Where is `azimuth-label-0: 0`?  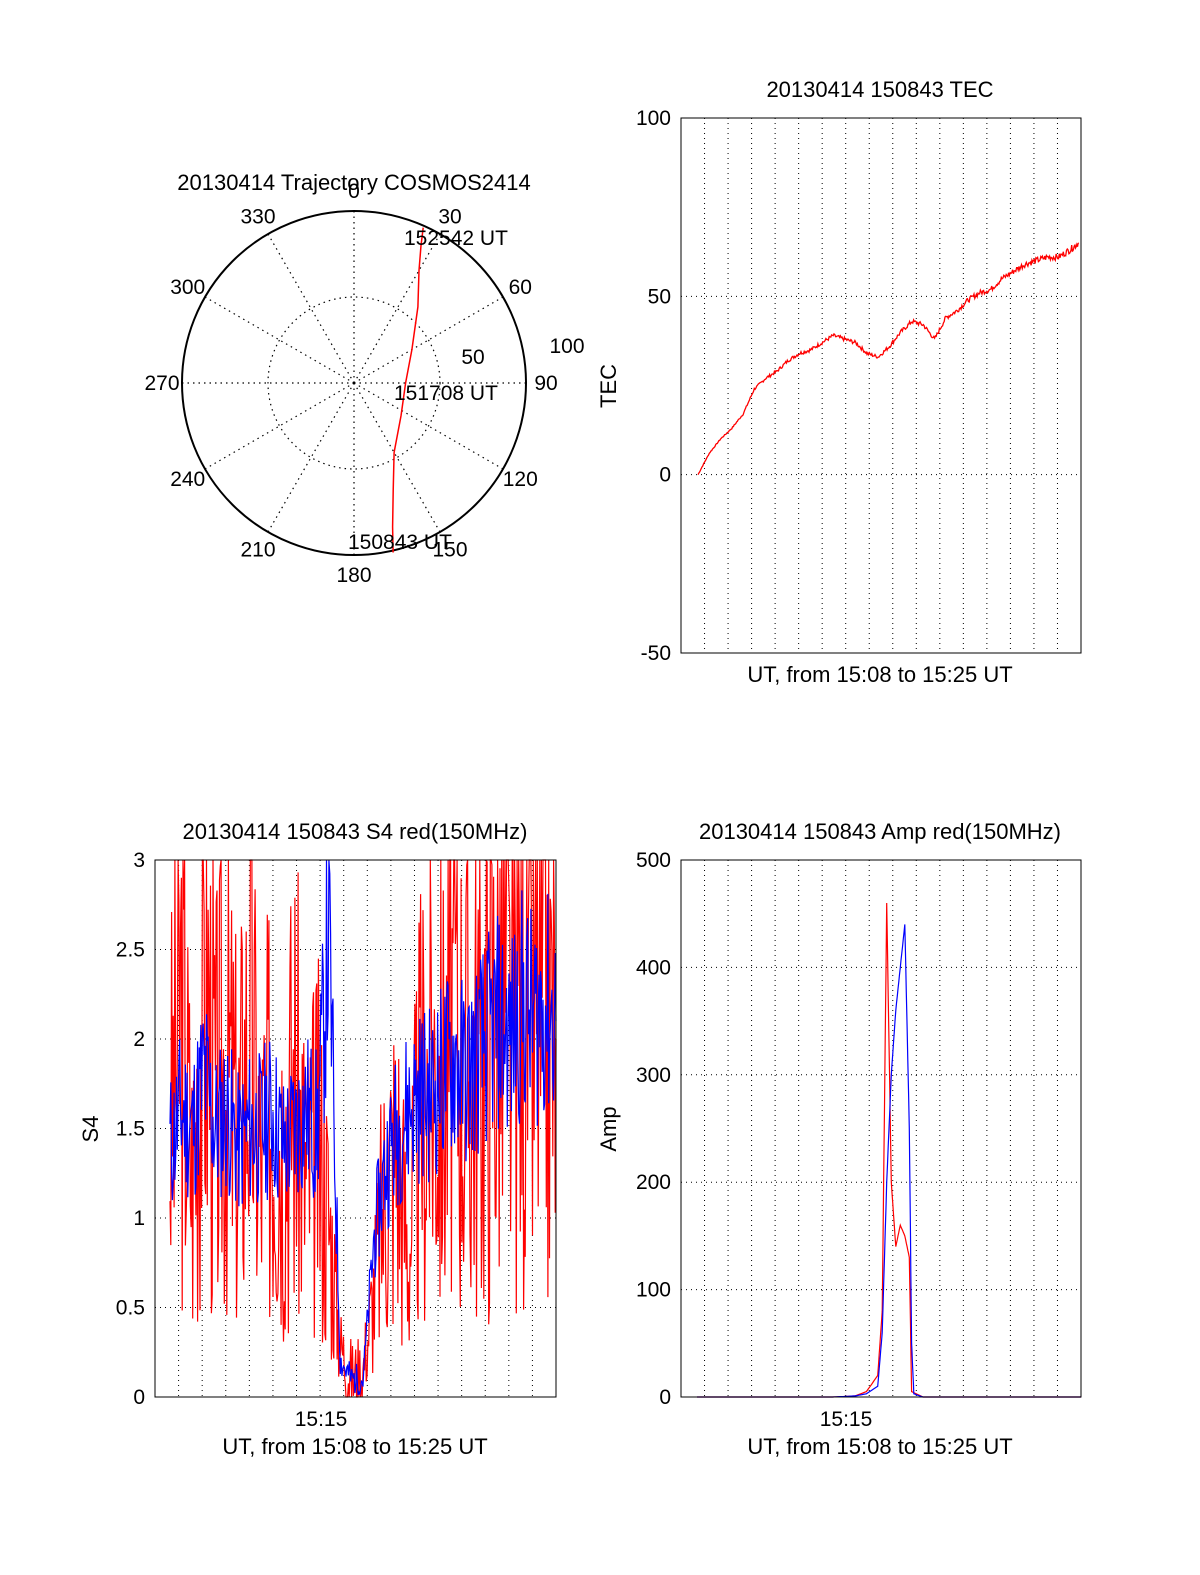
azimuth-label-0: 0 is located at coordinates (354, 191).